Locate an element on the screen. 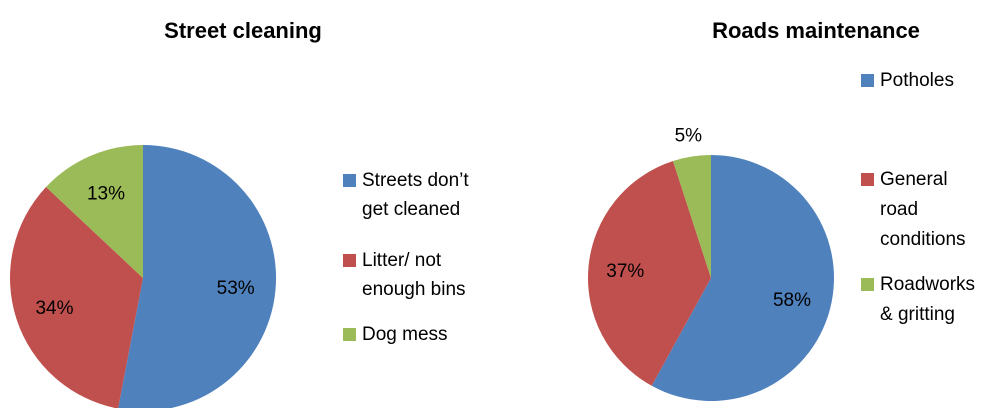  slice-value-label: 5% is located at coordinates (689, 136).